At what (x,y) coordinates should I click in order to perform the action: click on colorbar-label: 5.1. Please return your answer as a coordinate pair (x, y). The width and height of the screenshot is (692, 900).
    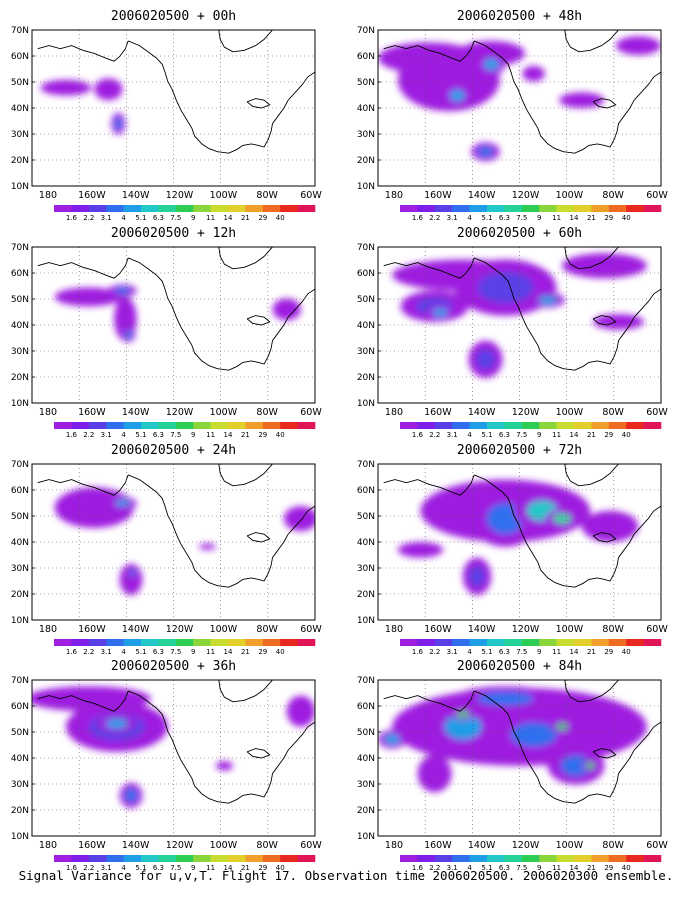
    Looking at the image, I should click on (486, 868).